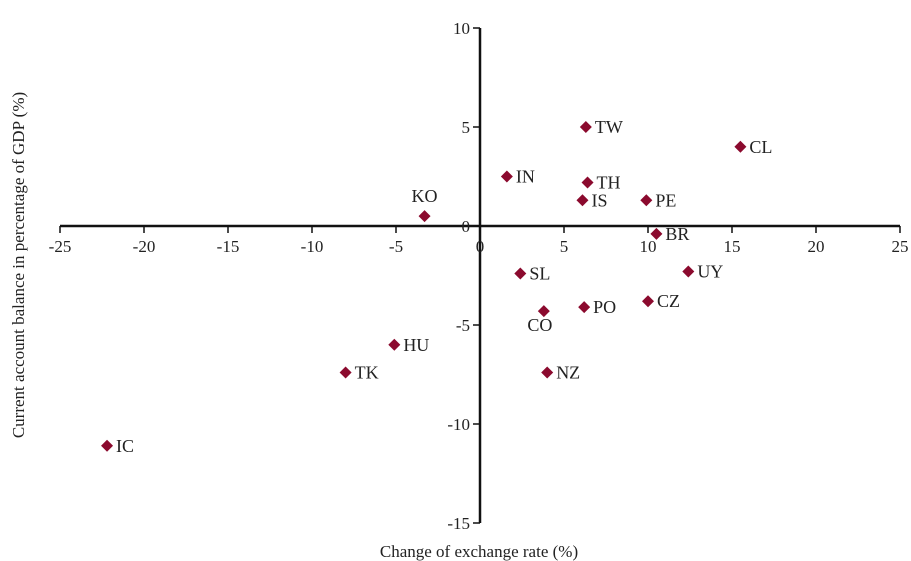 The width and height of the screenshot is (911, 561). I want to click on point-label-in: IN, so click(525, 177).